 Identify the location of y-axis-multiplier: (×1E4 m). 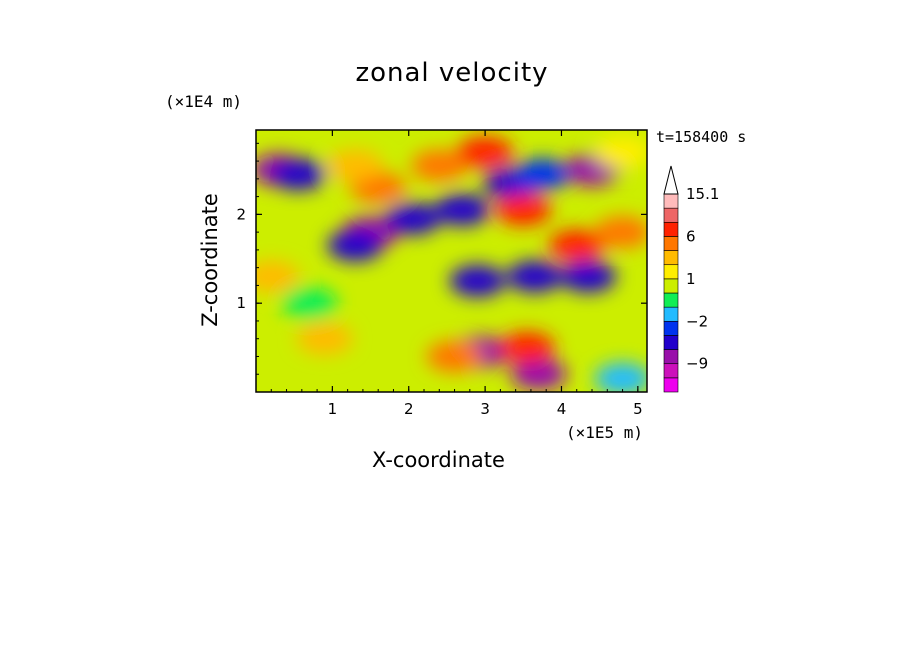
(204, 101).